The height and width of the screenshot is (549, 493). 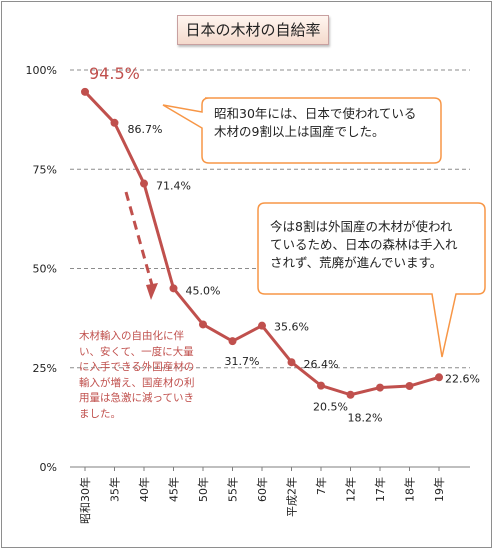 I want to click on data-label: 18.2%, so click(x=365, y=418).